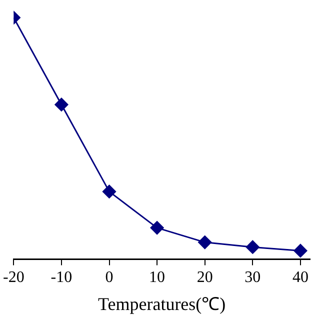 The width and height of the screenshot is (320, 320). What do you see at coordinates (204, 277) in the screenshot?
I see `x-tick-label: 20` at bounding box center [204, 277].